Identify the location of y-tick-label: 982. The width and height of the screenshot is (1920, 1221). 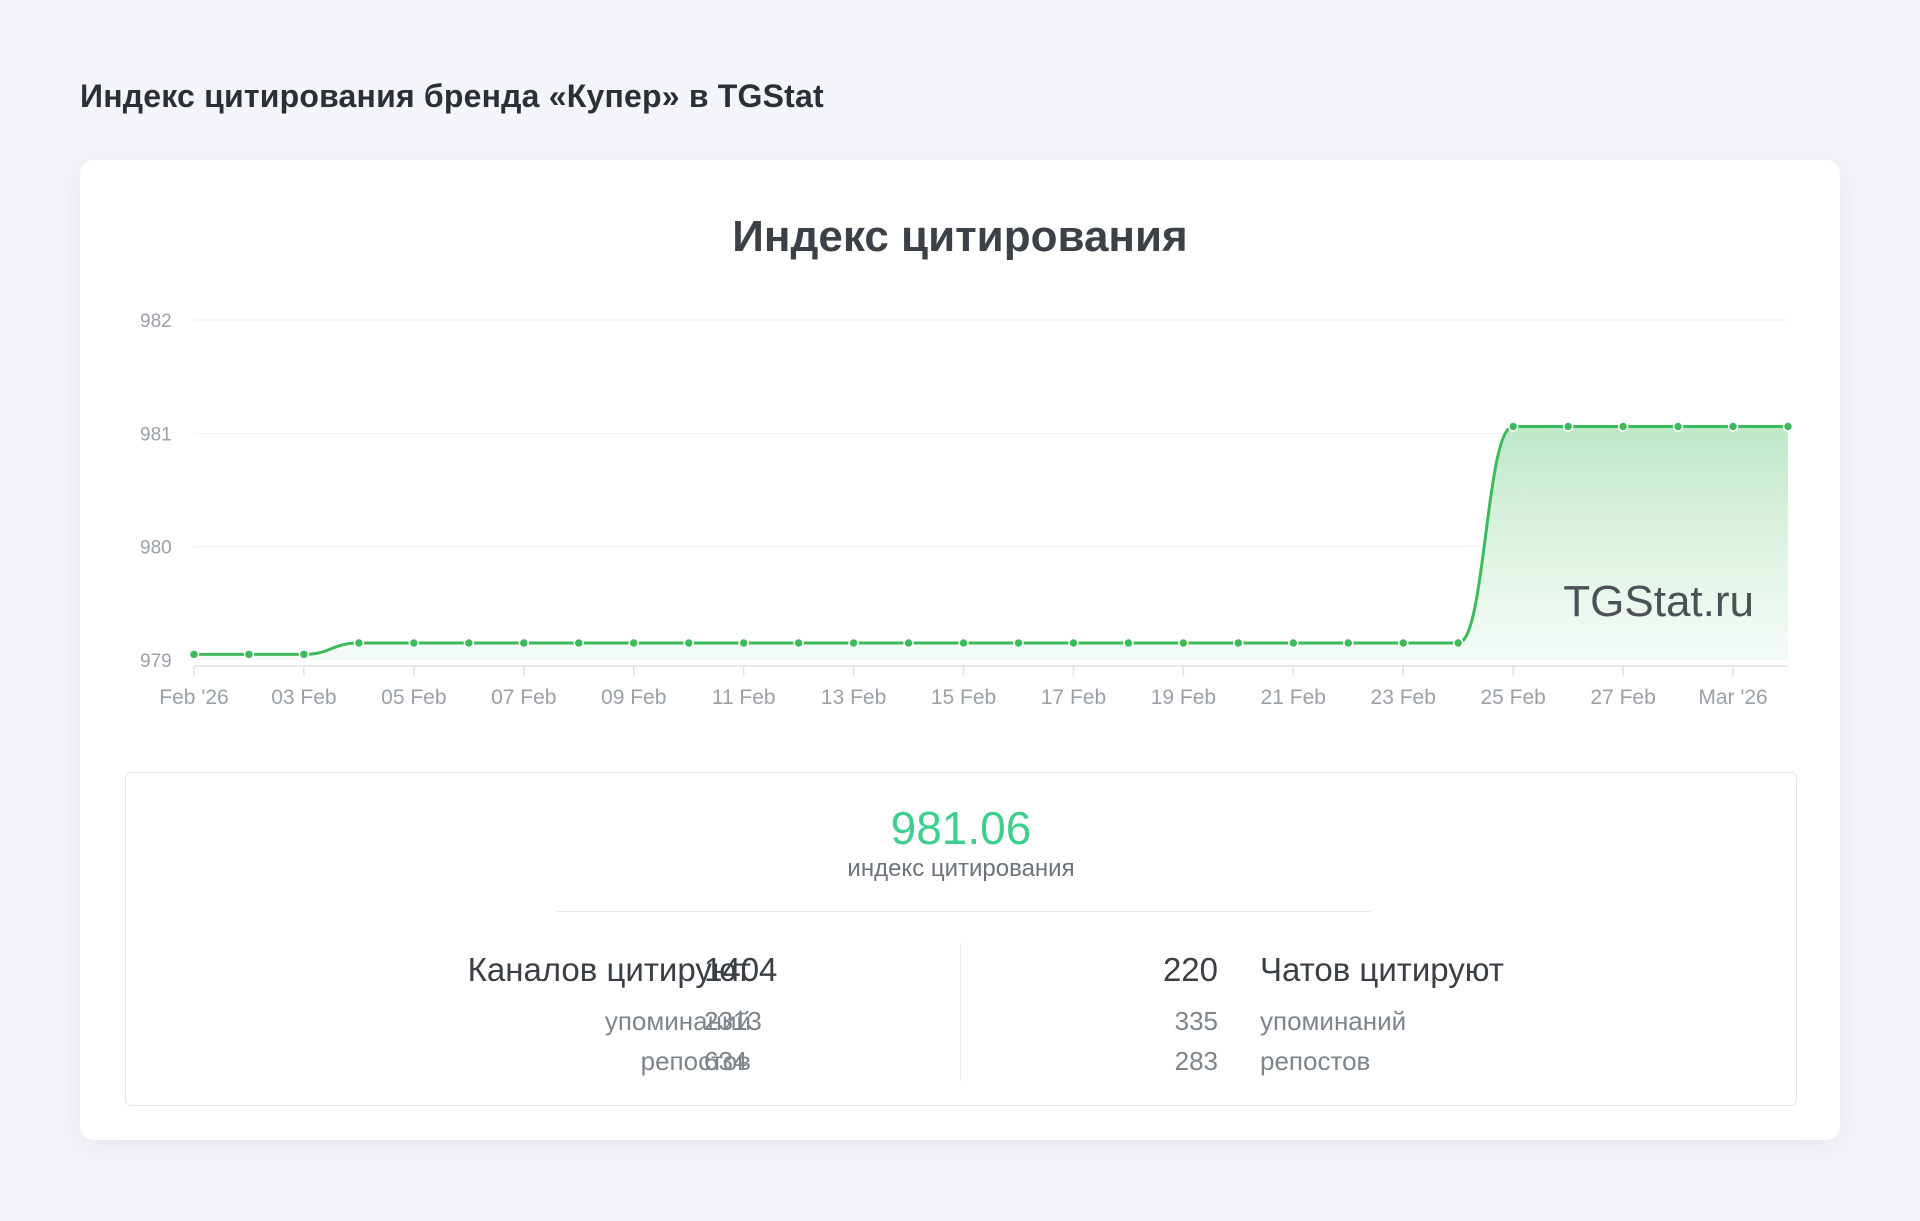
(156, 321).